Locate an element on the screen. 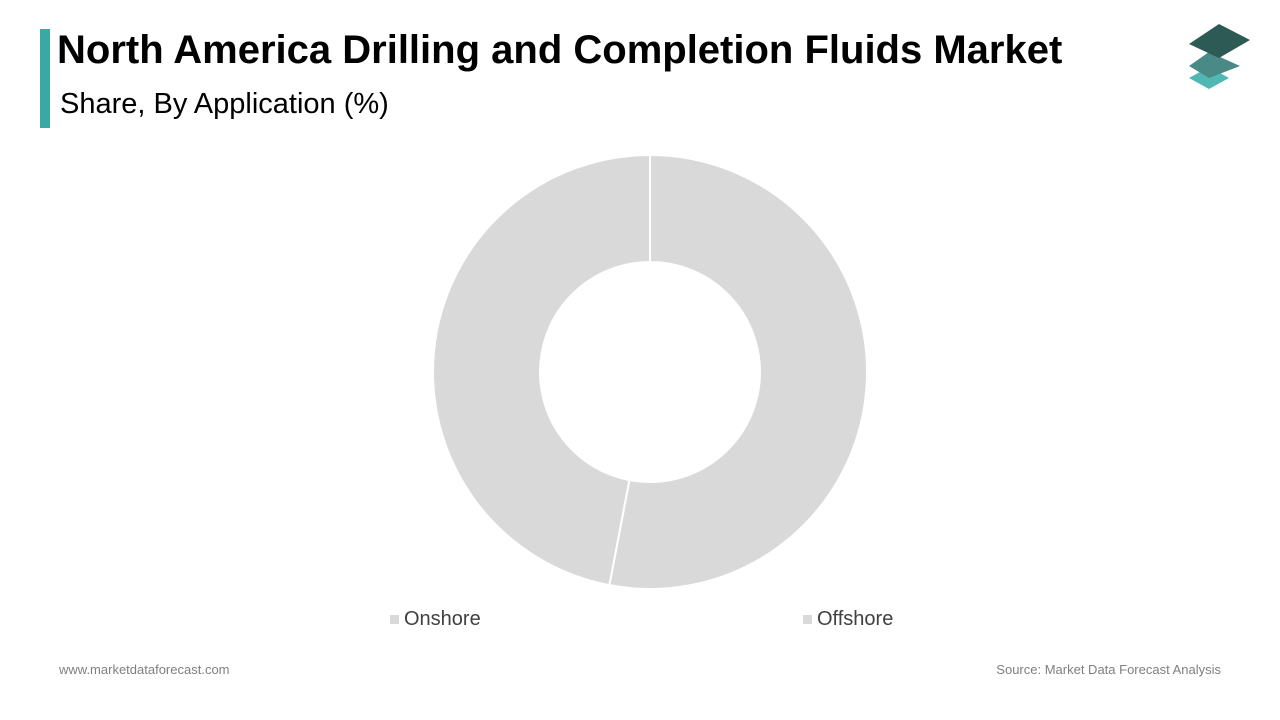  title-accent-bar is located at coordinates (45, 78).